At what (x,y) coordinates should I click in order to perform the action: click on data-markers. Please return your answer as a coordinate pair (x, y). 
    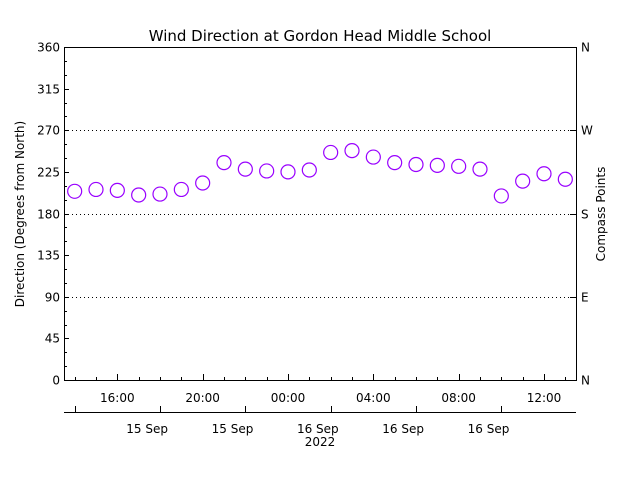
    Looking at the image, I should click on (320, 173).